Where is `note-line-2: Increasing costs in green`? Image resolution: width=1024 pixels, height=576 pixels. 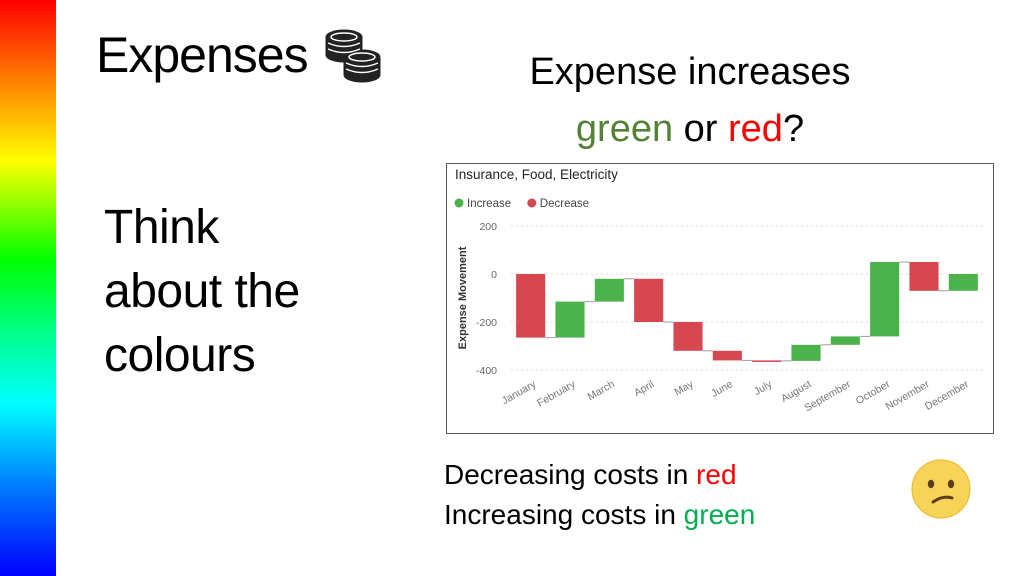
note-line-2: Increasing costs in green is located at coordinates (599, 515).